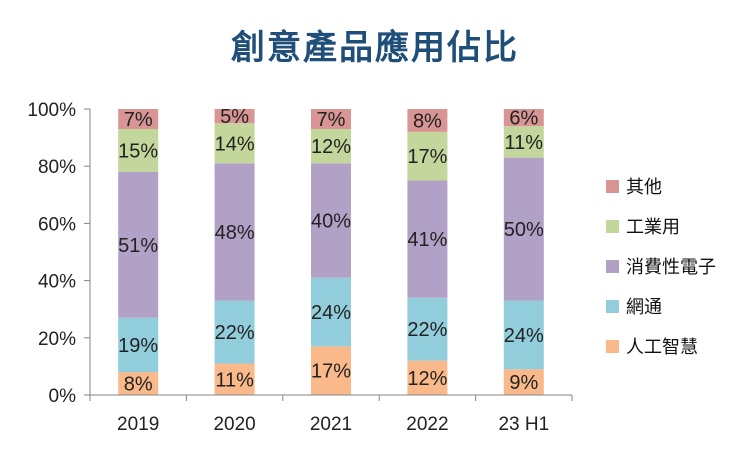 This screenshot has width=750, height=451. What do you see at coordinates (234, 424) in the screenshot?
I see `x-tick-label: 2020` at bounding box center [234, 424].